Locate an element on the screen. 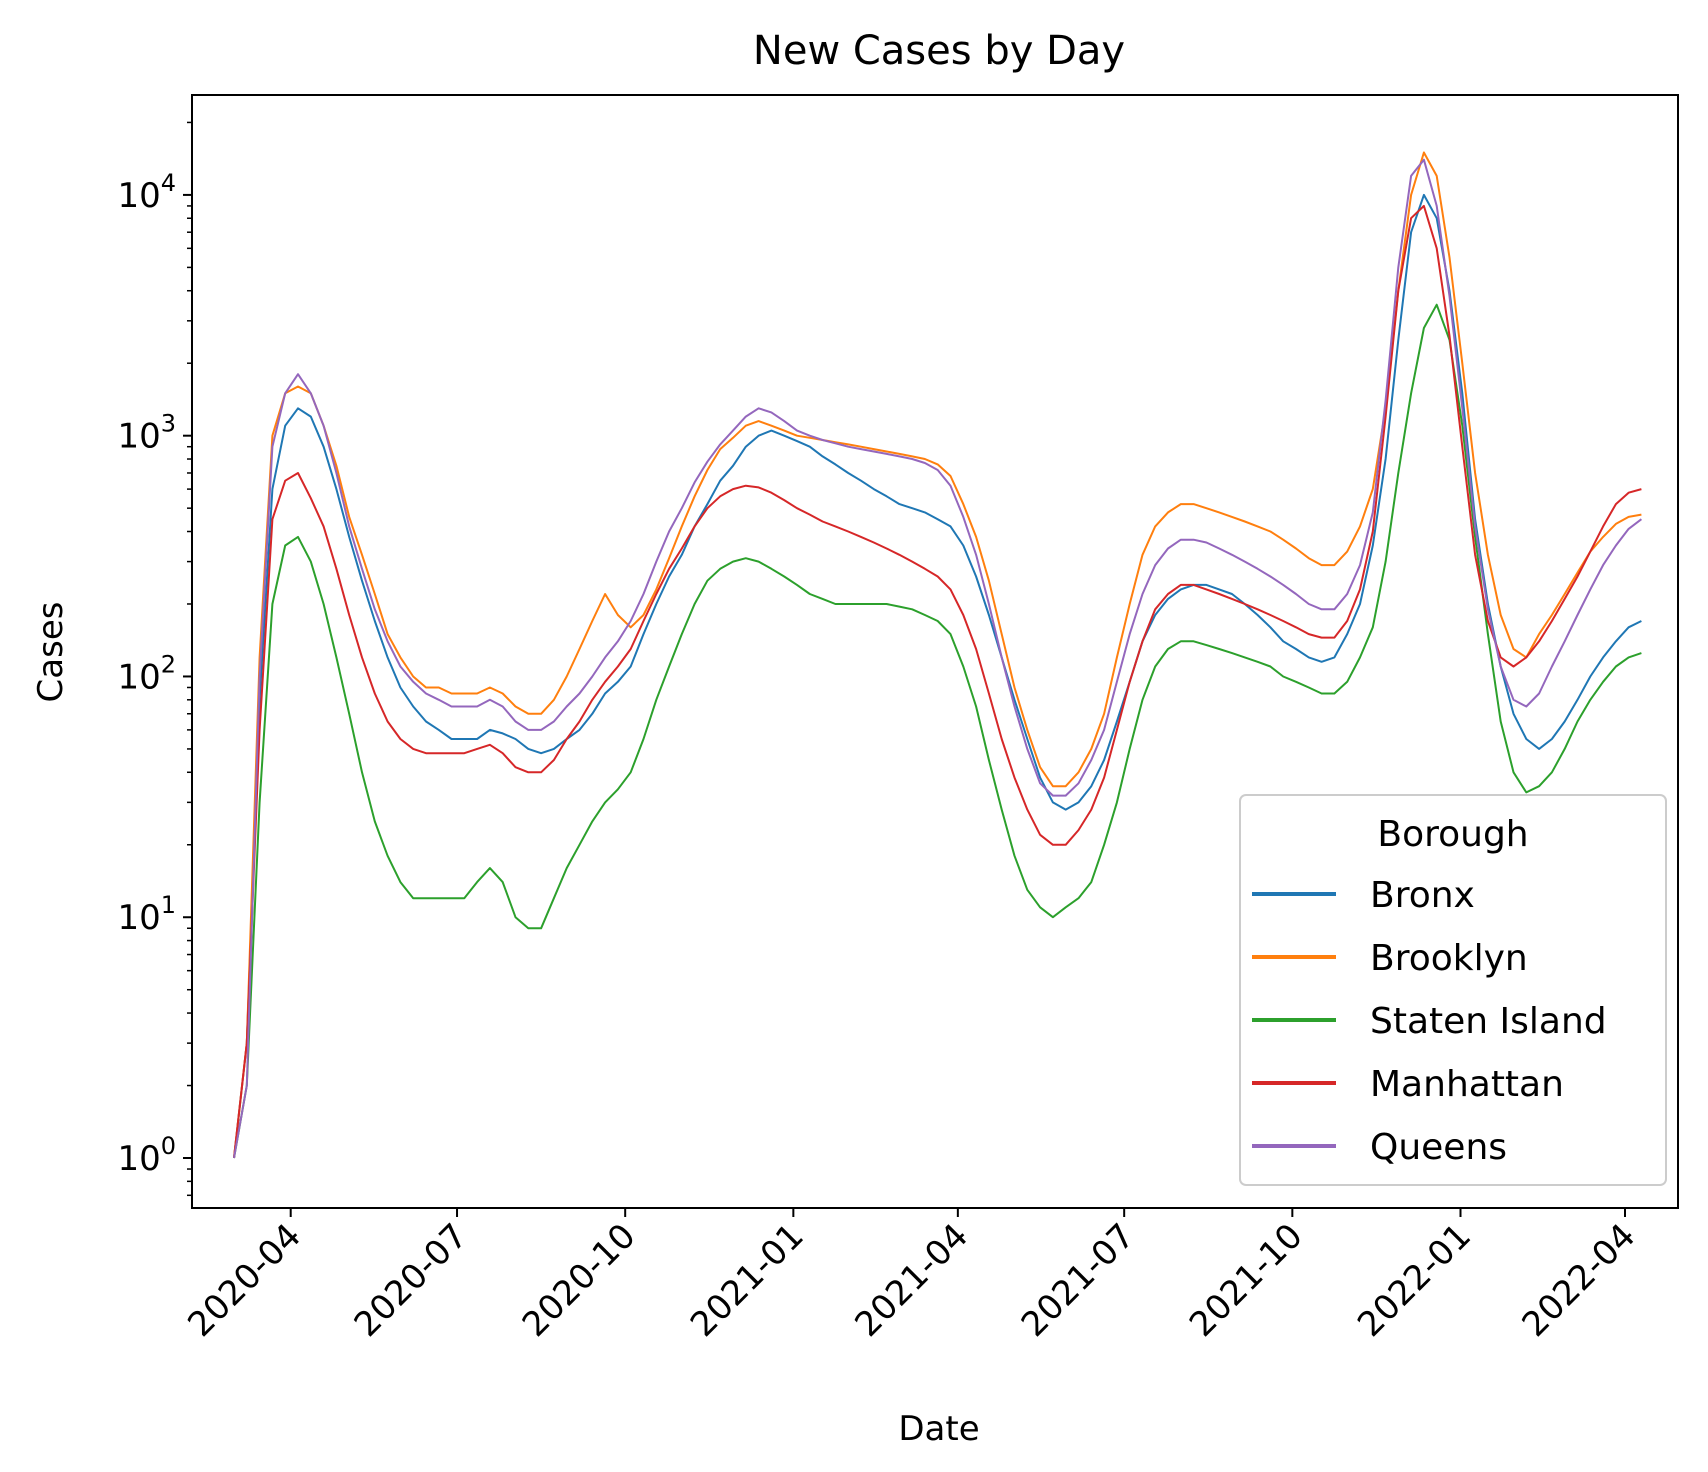 This screenshot has height=1472, width=1708. y-axis: 10⁰ 10¹ 10² 10³ 10⁴ is located at coordinates (154, 659).